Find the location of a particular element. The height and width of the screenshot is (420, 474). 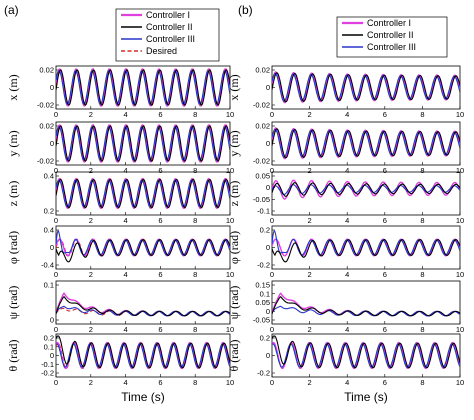

subplot-a-6: 0 2 4 6 8 100.20.10-0.1-0.2θ (rad)Time (s) is located at coordinates (120, 369).